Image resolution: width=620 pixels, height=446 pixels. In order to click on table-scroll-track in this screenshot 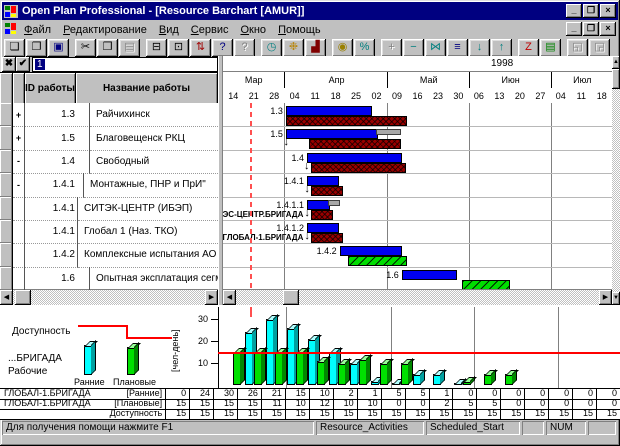, I will do `click(109, 297)`.